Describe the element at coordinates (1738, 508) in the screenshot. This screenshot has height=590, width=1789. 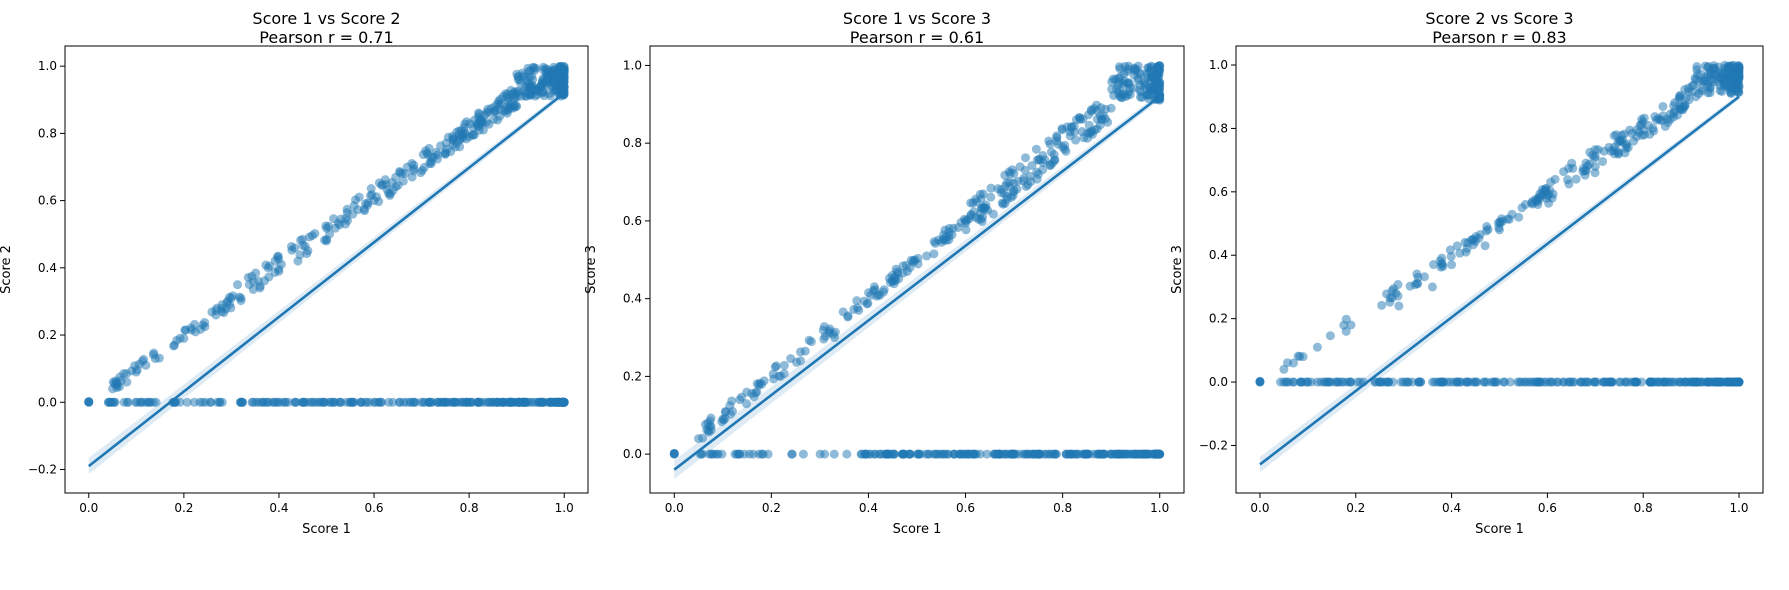
I see `x-tick-label: 1.0` at that location.